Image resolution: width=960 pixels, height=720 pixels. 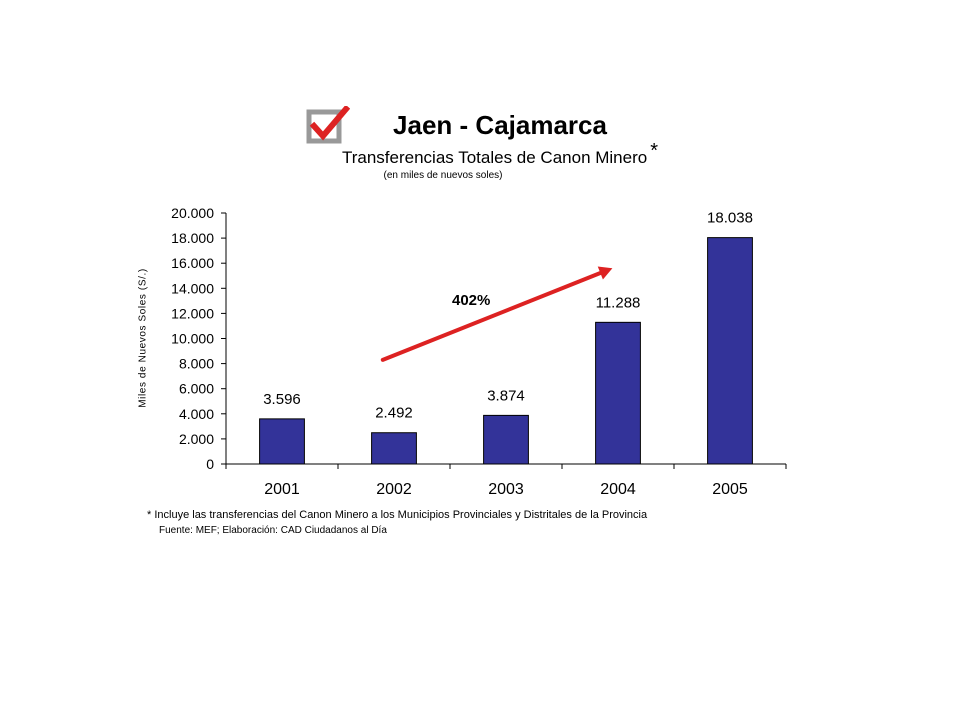 What do you see at coordinates (730, 218) in the screenshot?
I see `data-label: 18.038` at bounding box center [730, 218].